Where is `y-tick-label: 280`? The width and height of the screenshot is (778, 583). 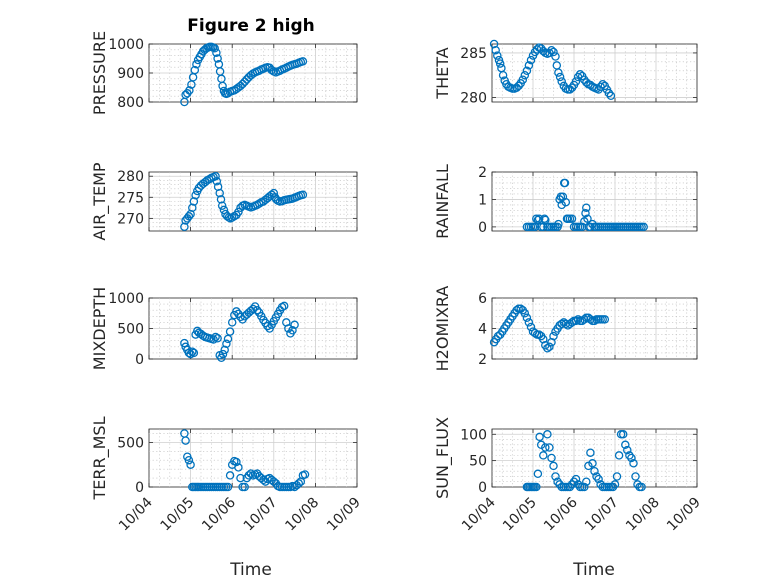 y-tick-label: 280 is located at coordinates (473, 99).